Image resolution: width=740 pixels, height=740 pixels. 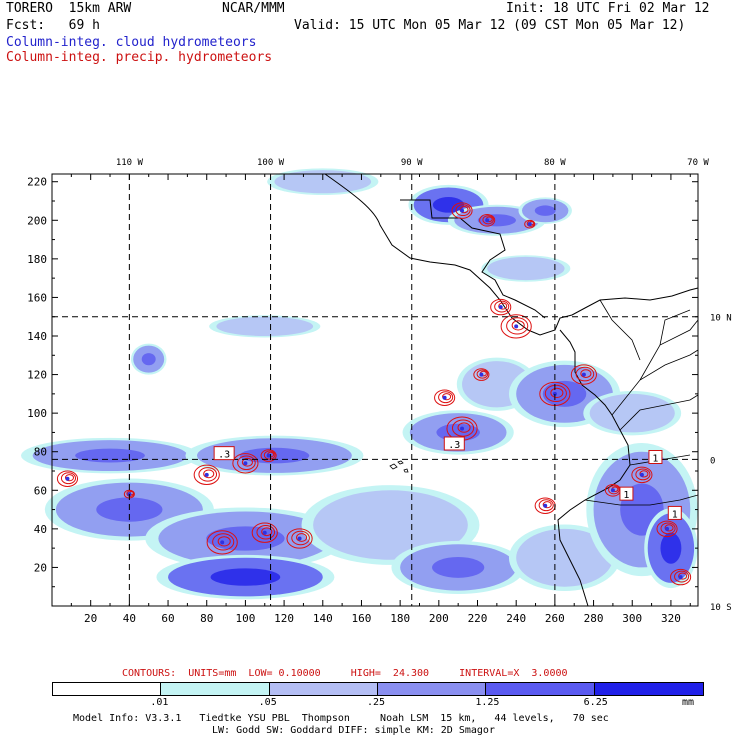 What do you see at coordinates (632, 618) in the screenshot?
I see `x-tick-label: 300` at bounding box center [632, 618].